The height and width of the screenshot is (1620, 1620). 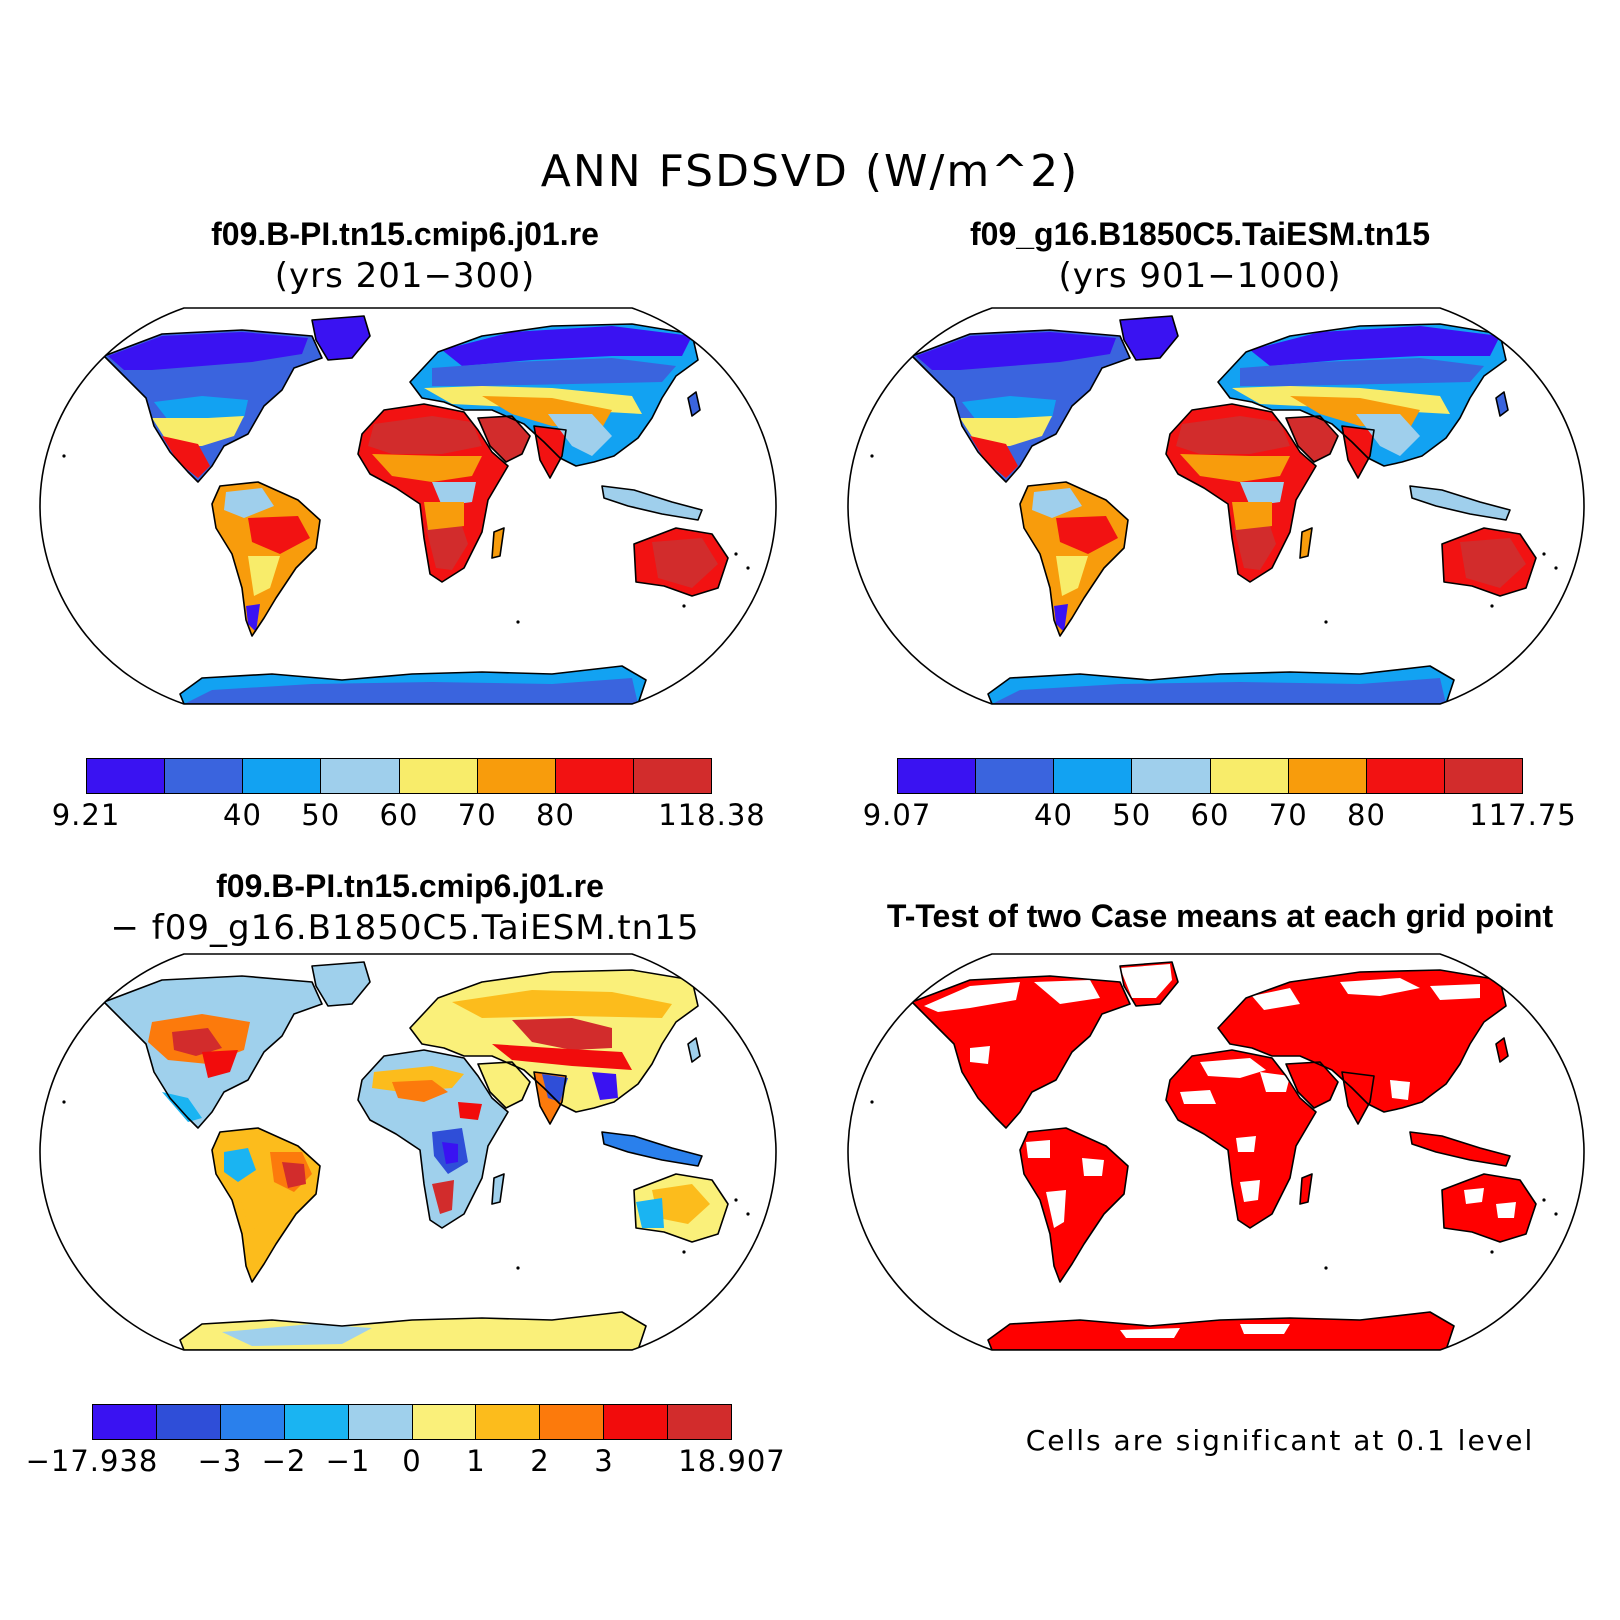 What do you see at coordinates (1219, 816) in the screenshot?
I see `panel2-colorbar-labels: 9.07 40 50 60 70 80 117.75` at bounding box center [1219, 816].